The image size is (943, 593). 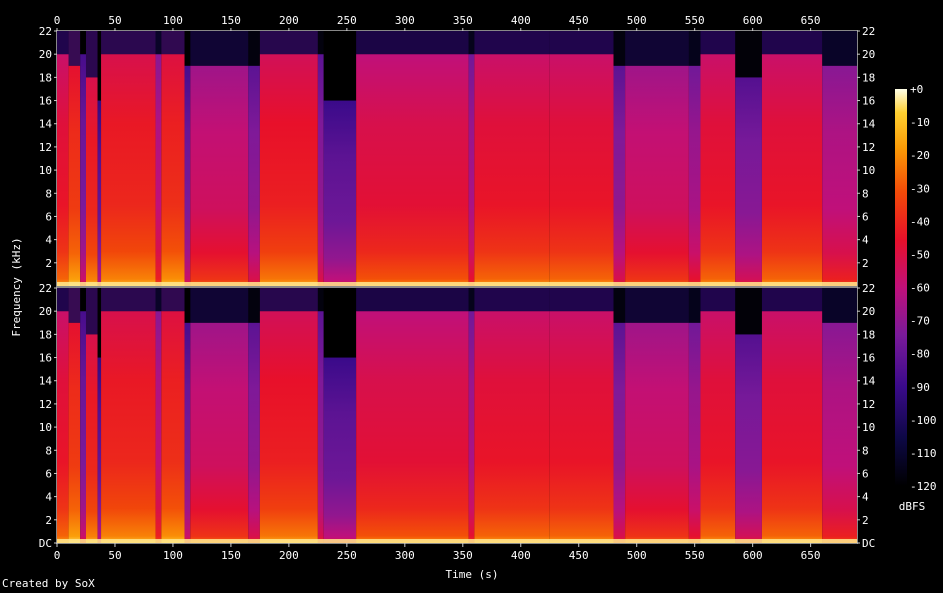 What do you see at coordinates (48, 450) in the screenshot?
I see `y-tick-label-left: 8` at bounding box center [48, 450].